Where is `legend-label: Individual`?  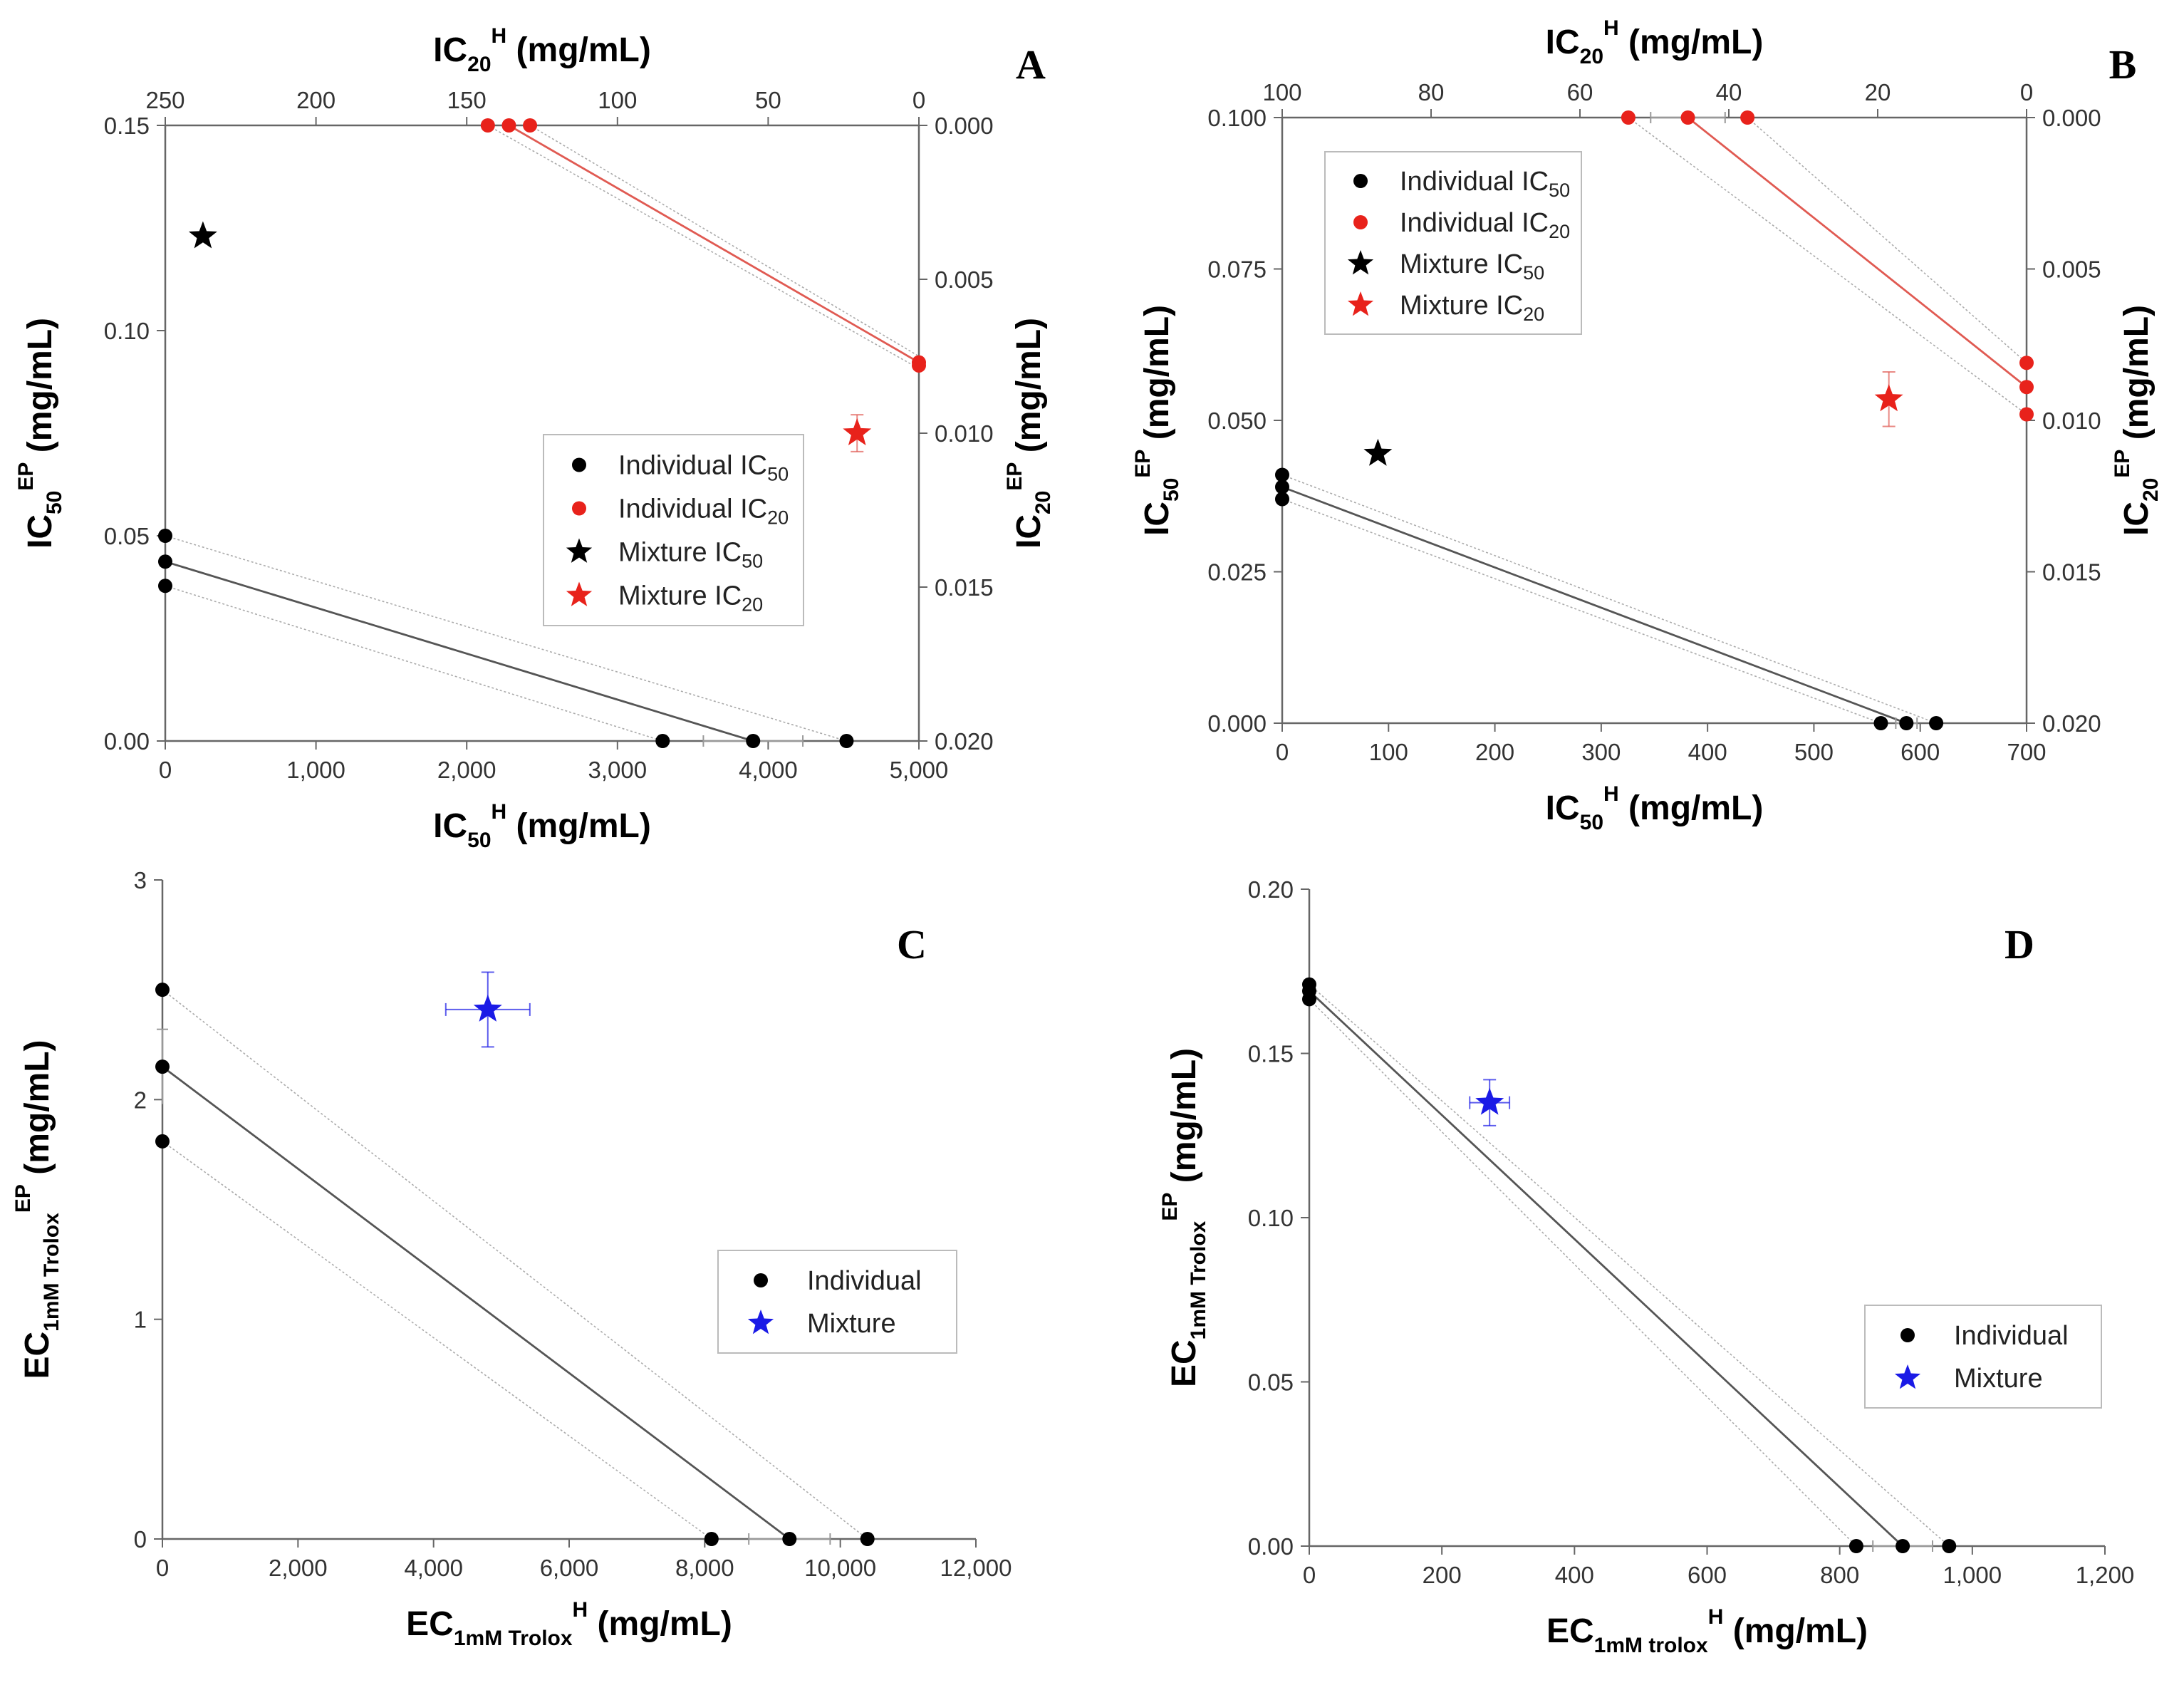 legend-label: Individual is located at coordinates (2011, 1336).